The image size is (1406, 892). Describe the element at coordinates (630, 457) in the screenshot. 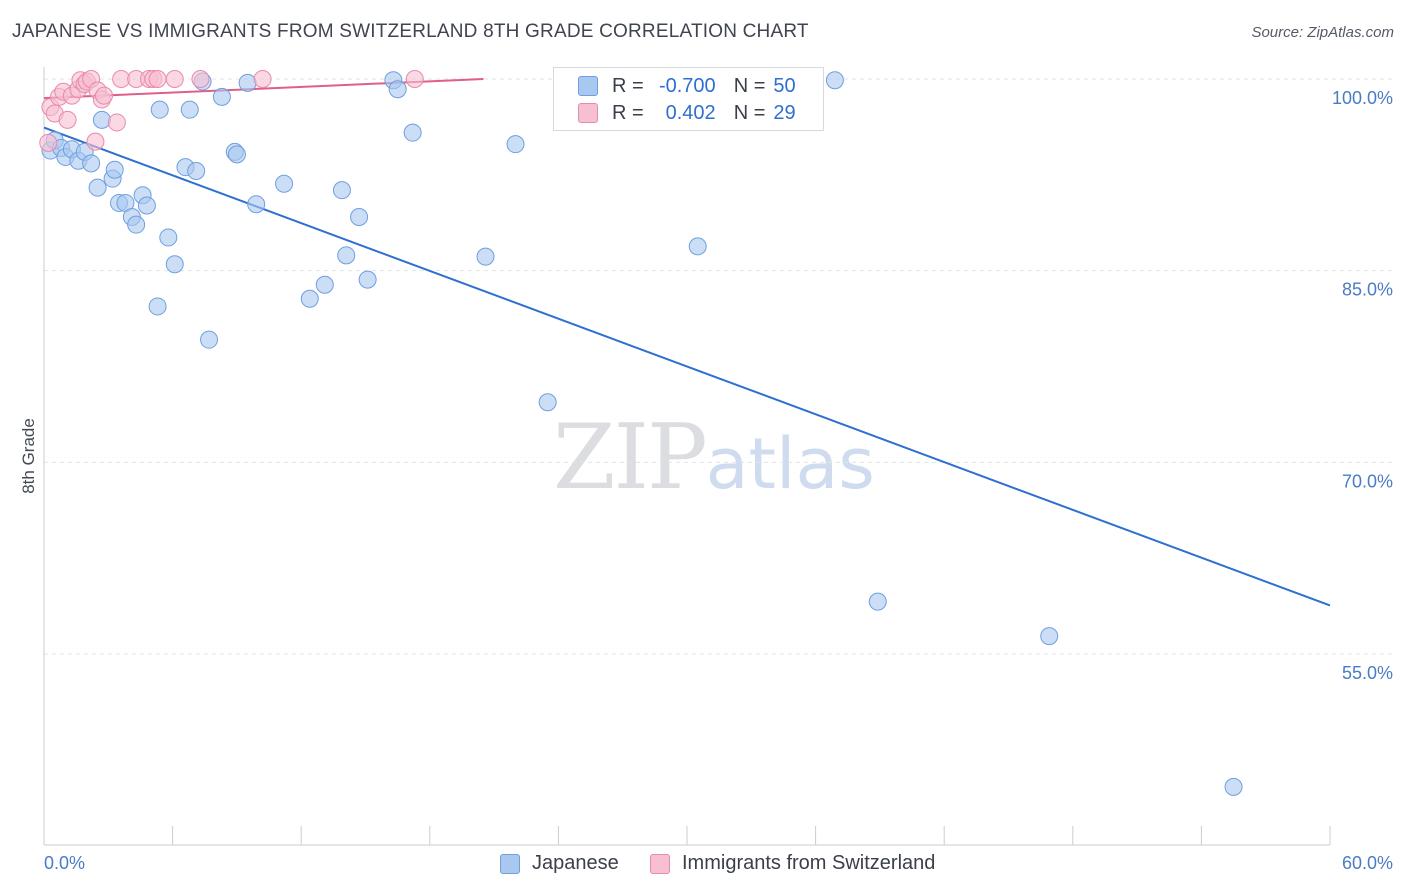

I see `watermark-zip: ZIP` at that location.